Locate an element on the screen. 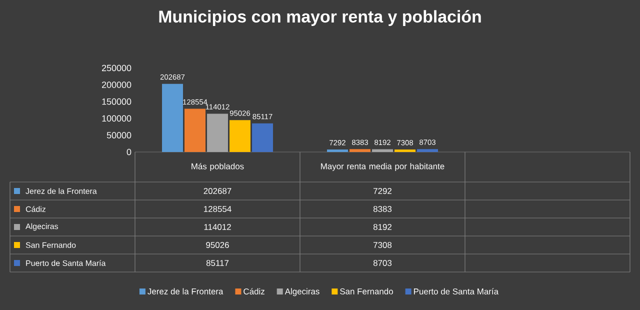  data-label: 7292 is located at coordinates (383, 191).